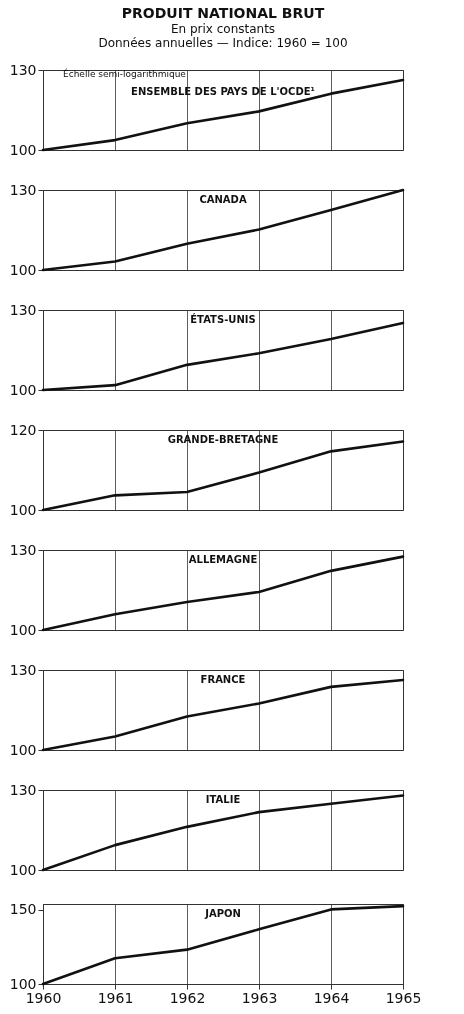 This screenshot has height=1014, width=464. Describe the element at coordinates (331, 997) in the screenshot. I see `x-tick-label: 1964` at that location.